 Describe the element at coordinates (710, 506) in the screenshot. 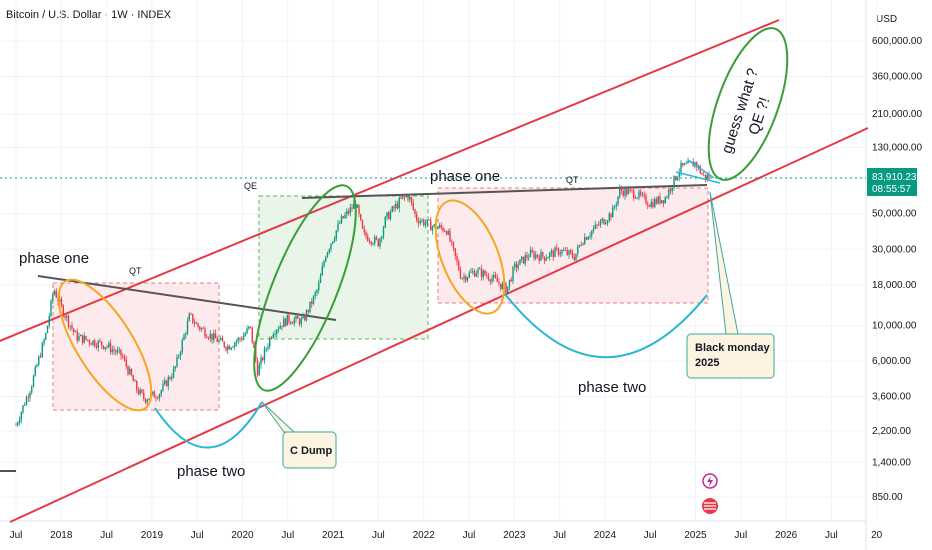

I see `flag-stripes-icon` at that location.